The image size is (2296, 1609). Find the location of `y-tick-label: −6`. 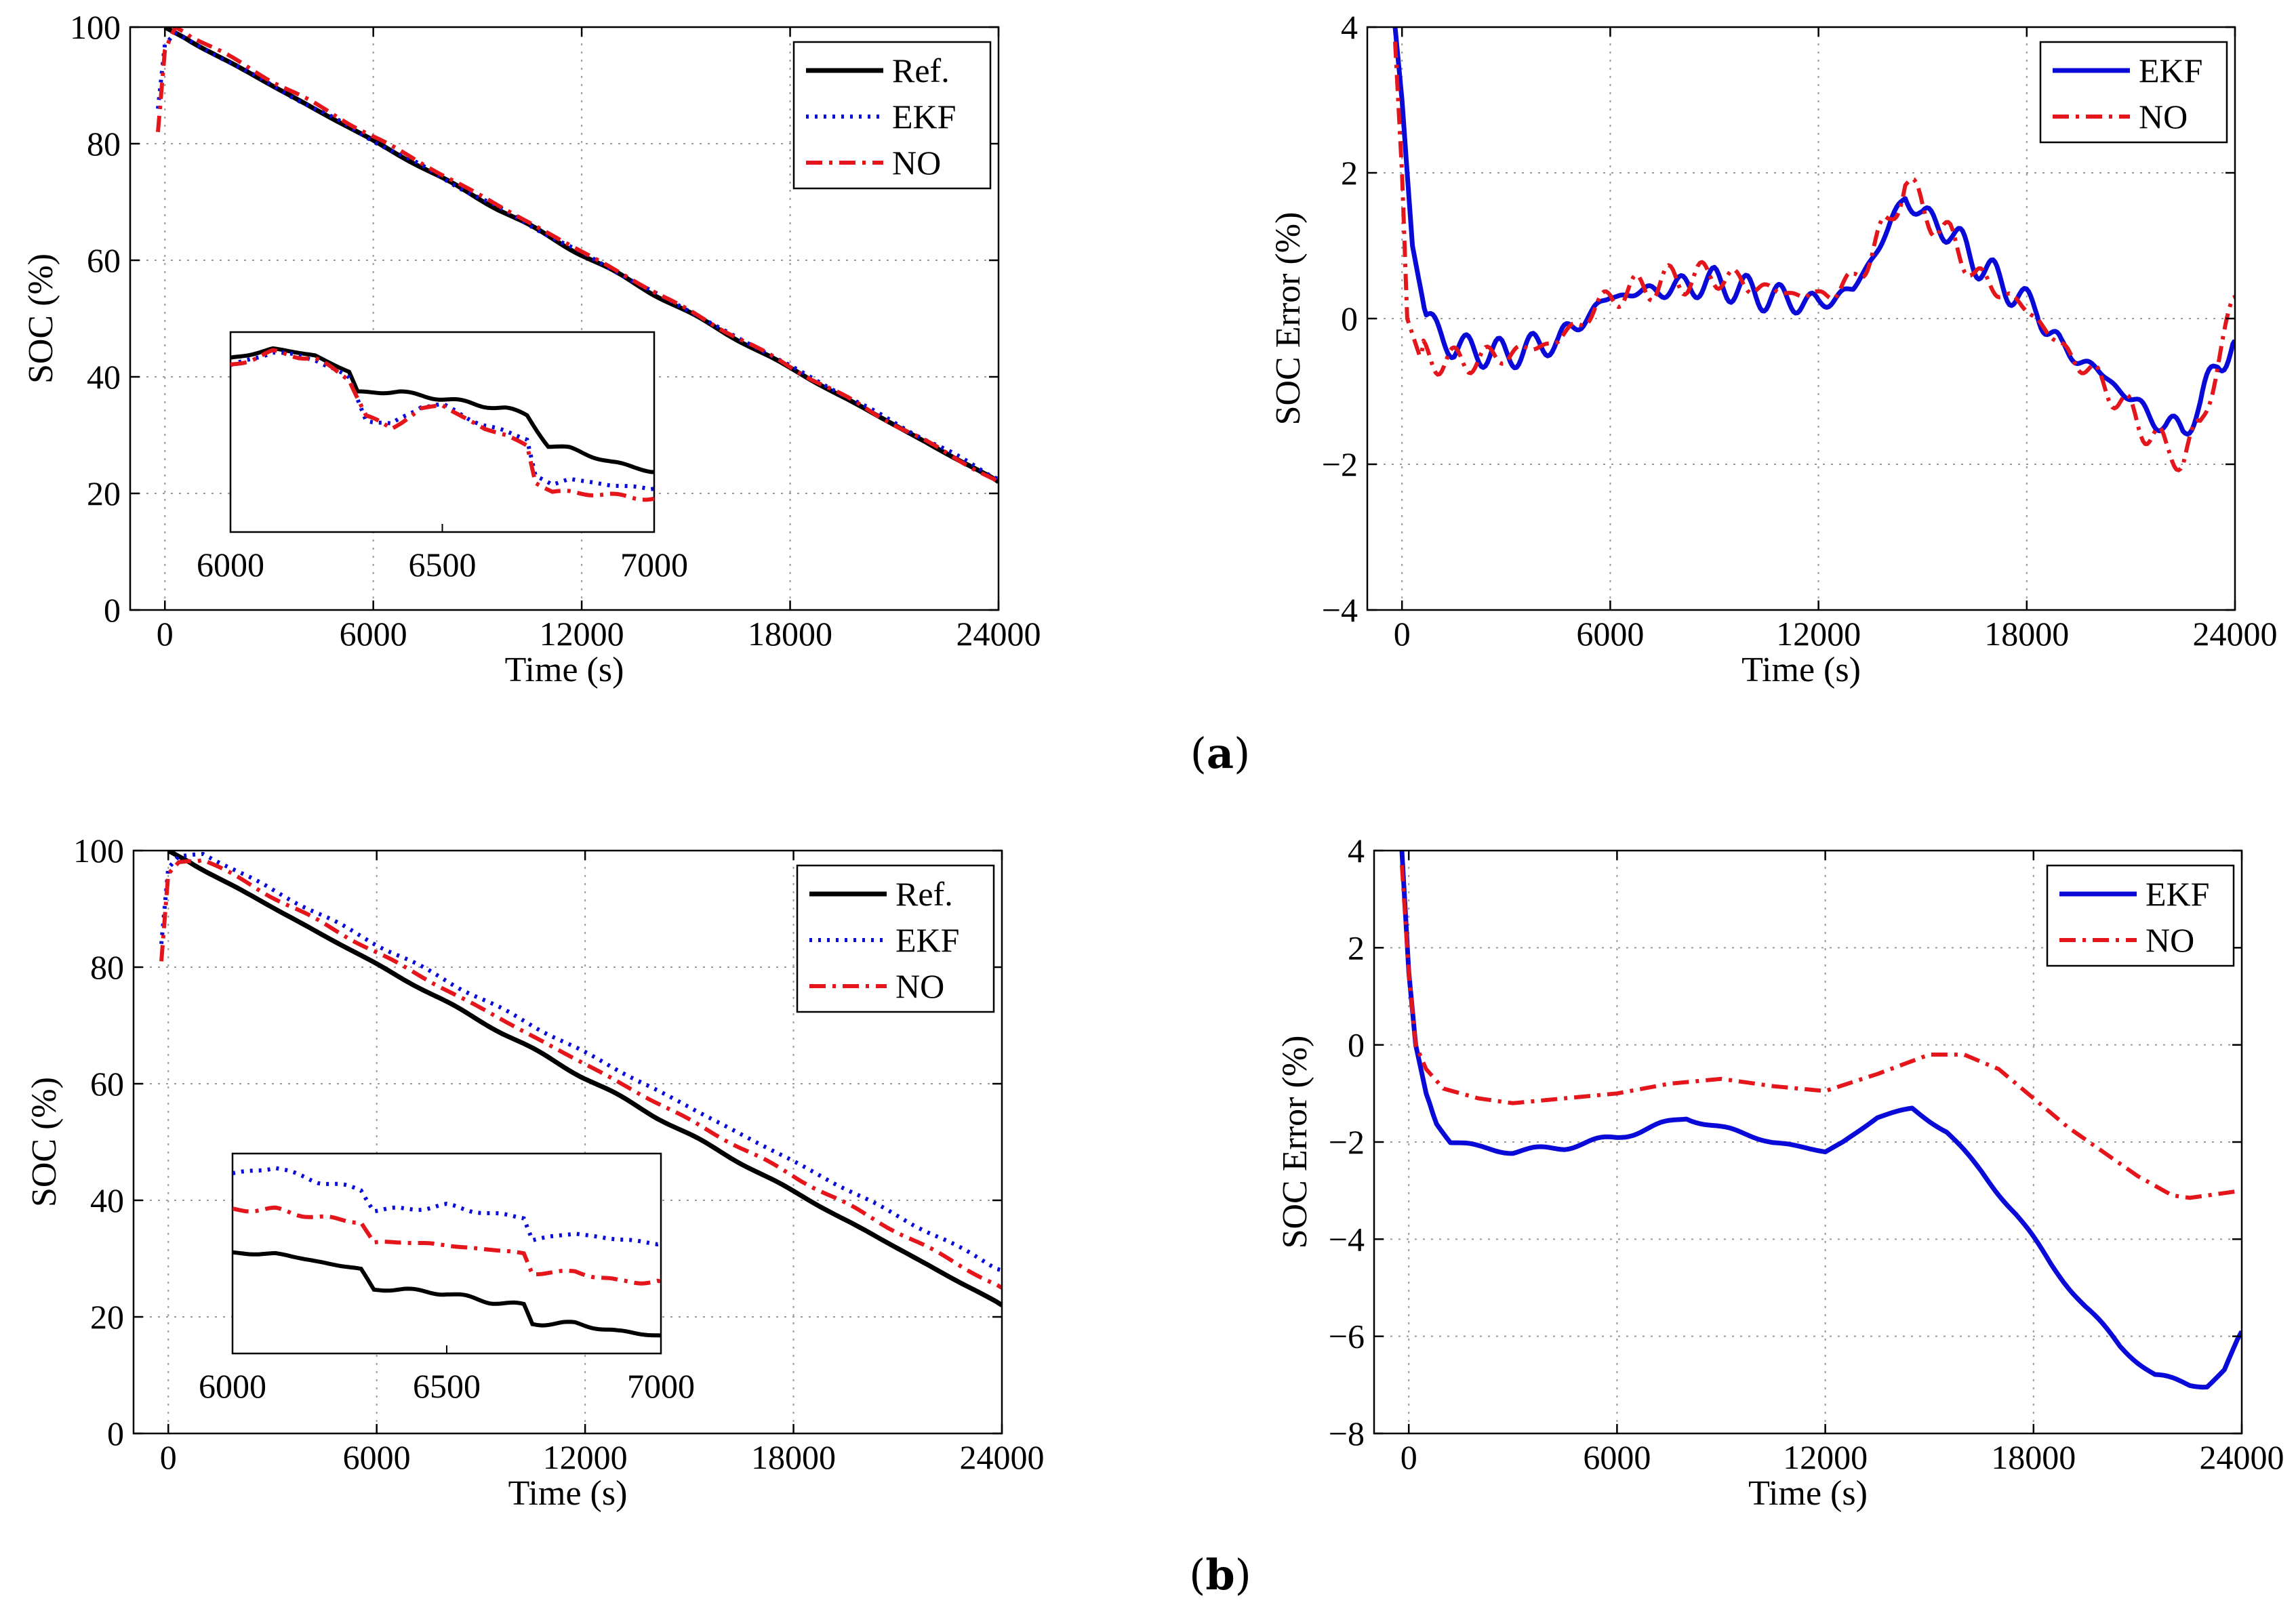

y-tick-label: −6 is located at coordinates (1347, 1337).